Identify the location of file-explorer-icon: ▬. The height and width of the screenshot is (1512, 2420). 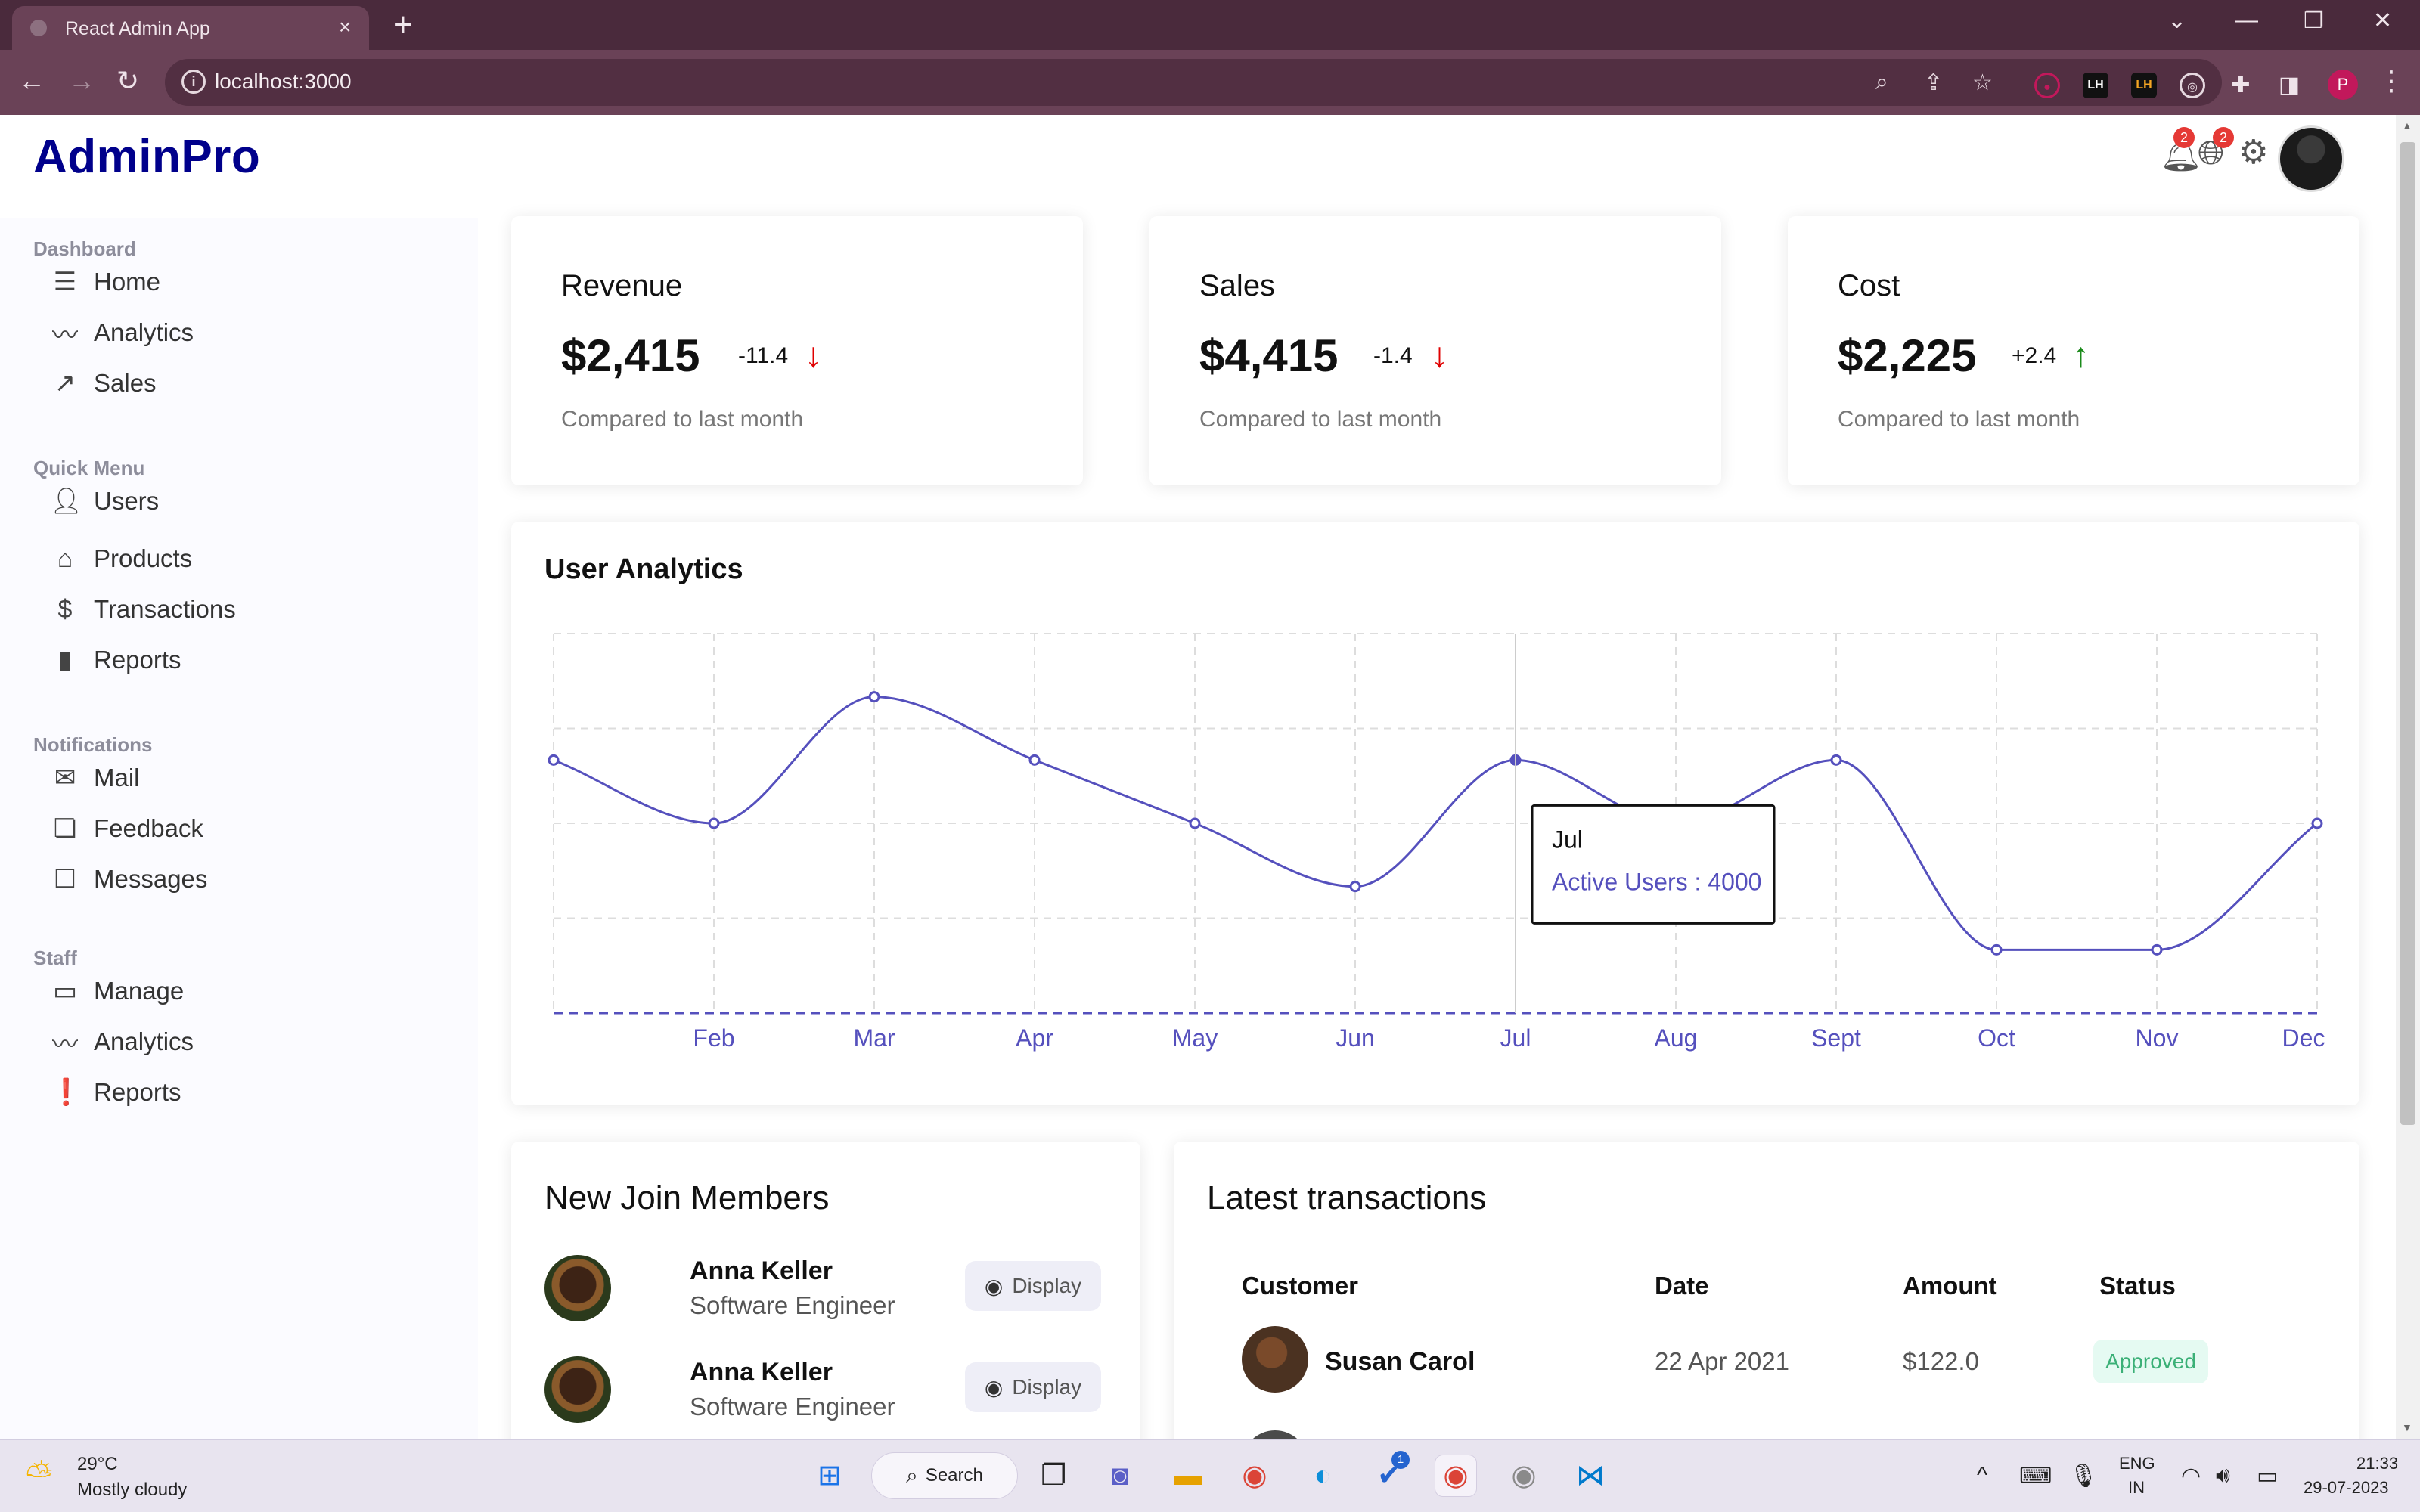
(1188, 1476).